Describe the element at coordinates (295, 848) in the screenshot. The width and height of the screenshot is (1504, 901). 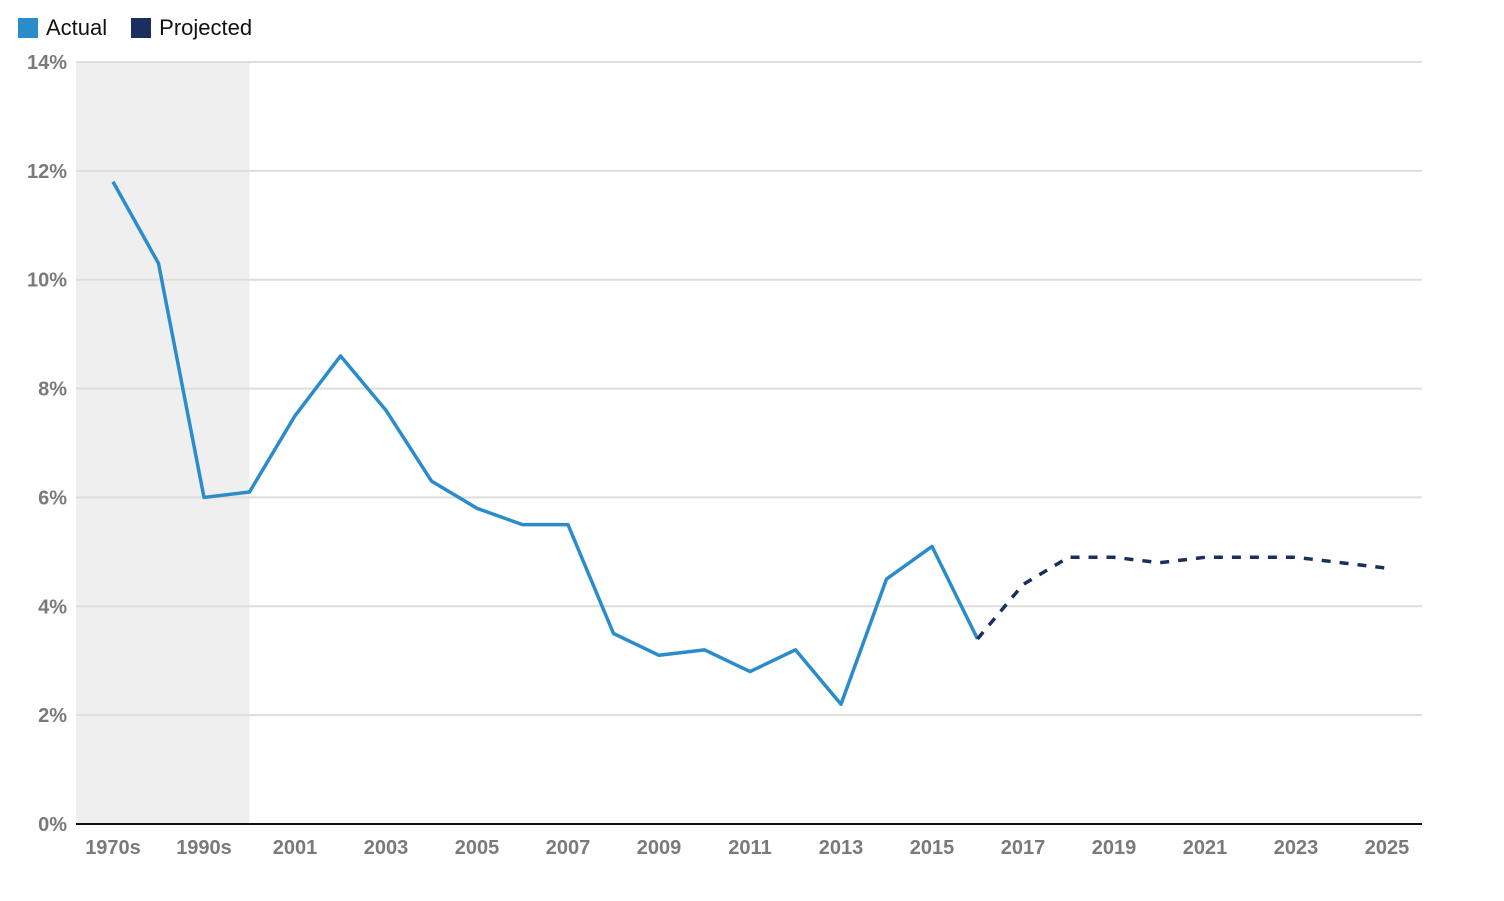
I see `x-tick-label: 2001` at that location.